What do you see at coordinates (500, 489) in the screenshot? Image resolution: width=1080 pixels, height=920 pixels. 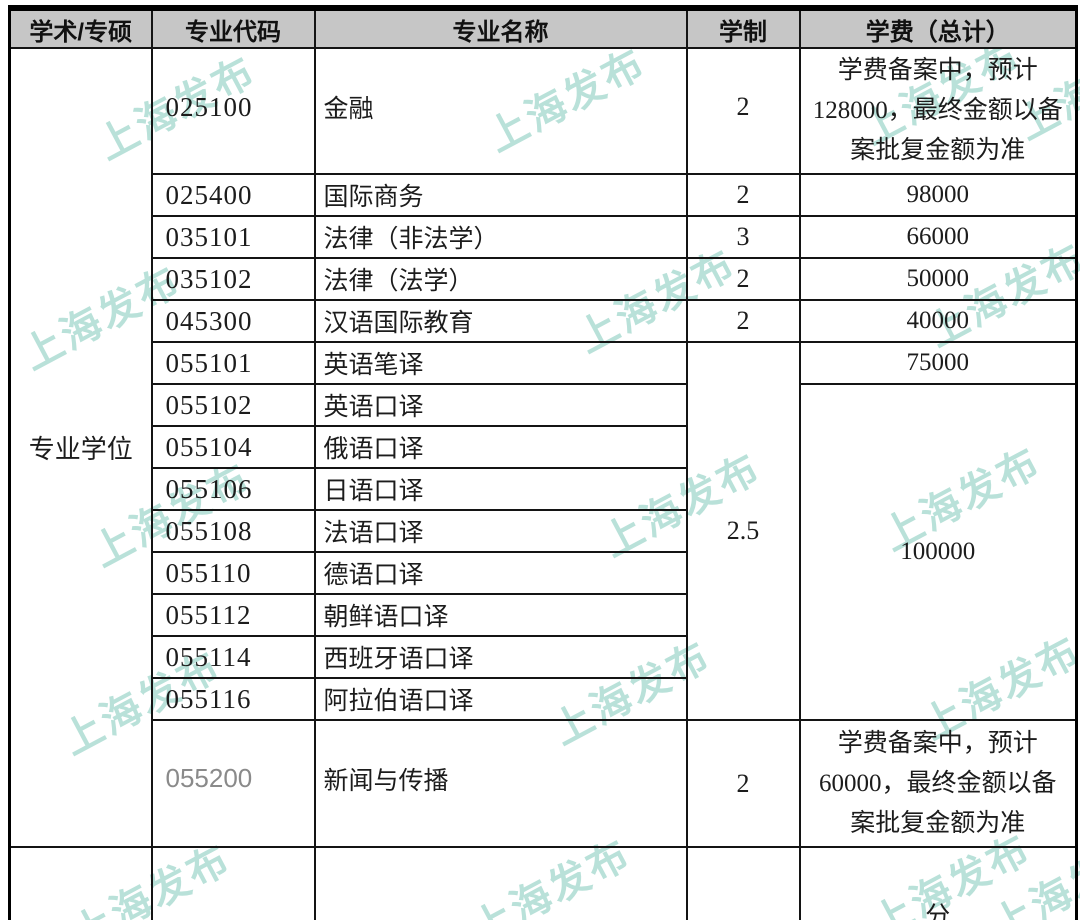 I see `name-cell: 日语口译` at bounding box center [500, 489].